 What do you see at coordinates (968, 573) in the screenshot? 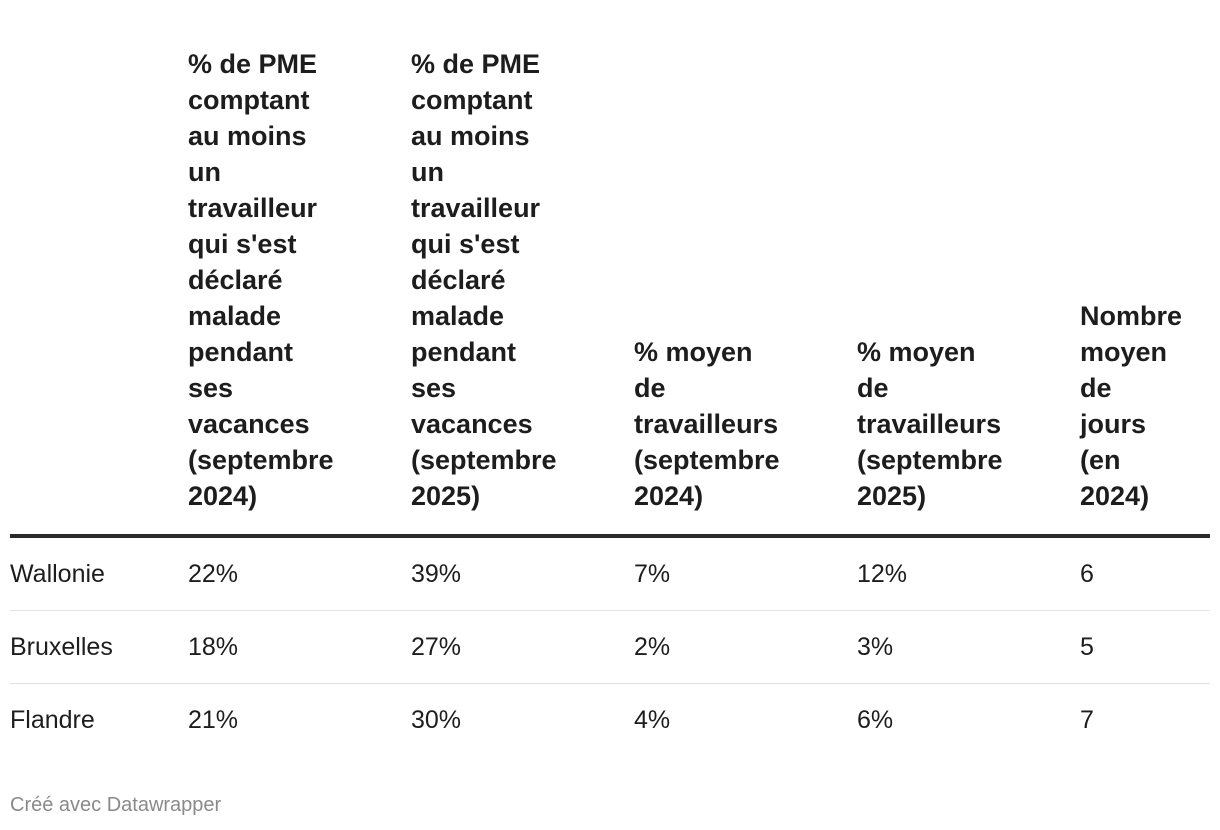
I see `cell-value: 12%` at bounding box center [968, 573].